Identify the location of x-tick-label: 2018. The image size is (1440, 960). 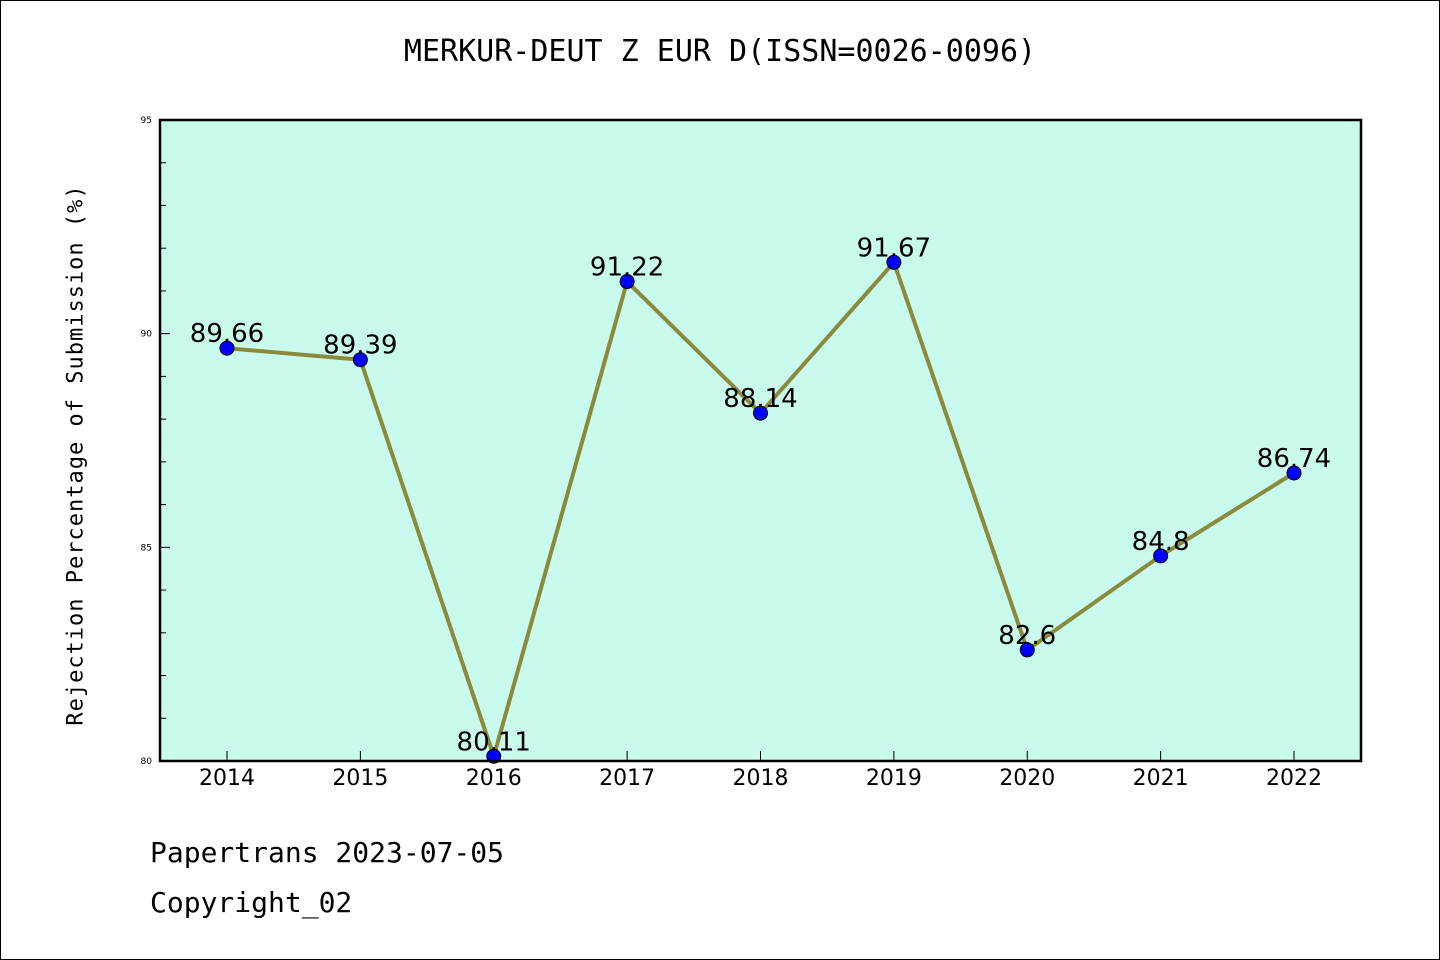
(761, 778).